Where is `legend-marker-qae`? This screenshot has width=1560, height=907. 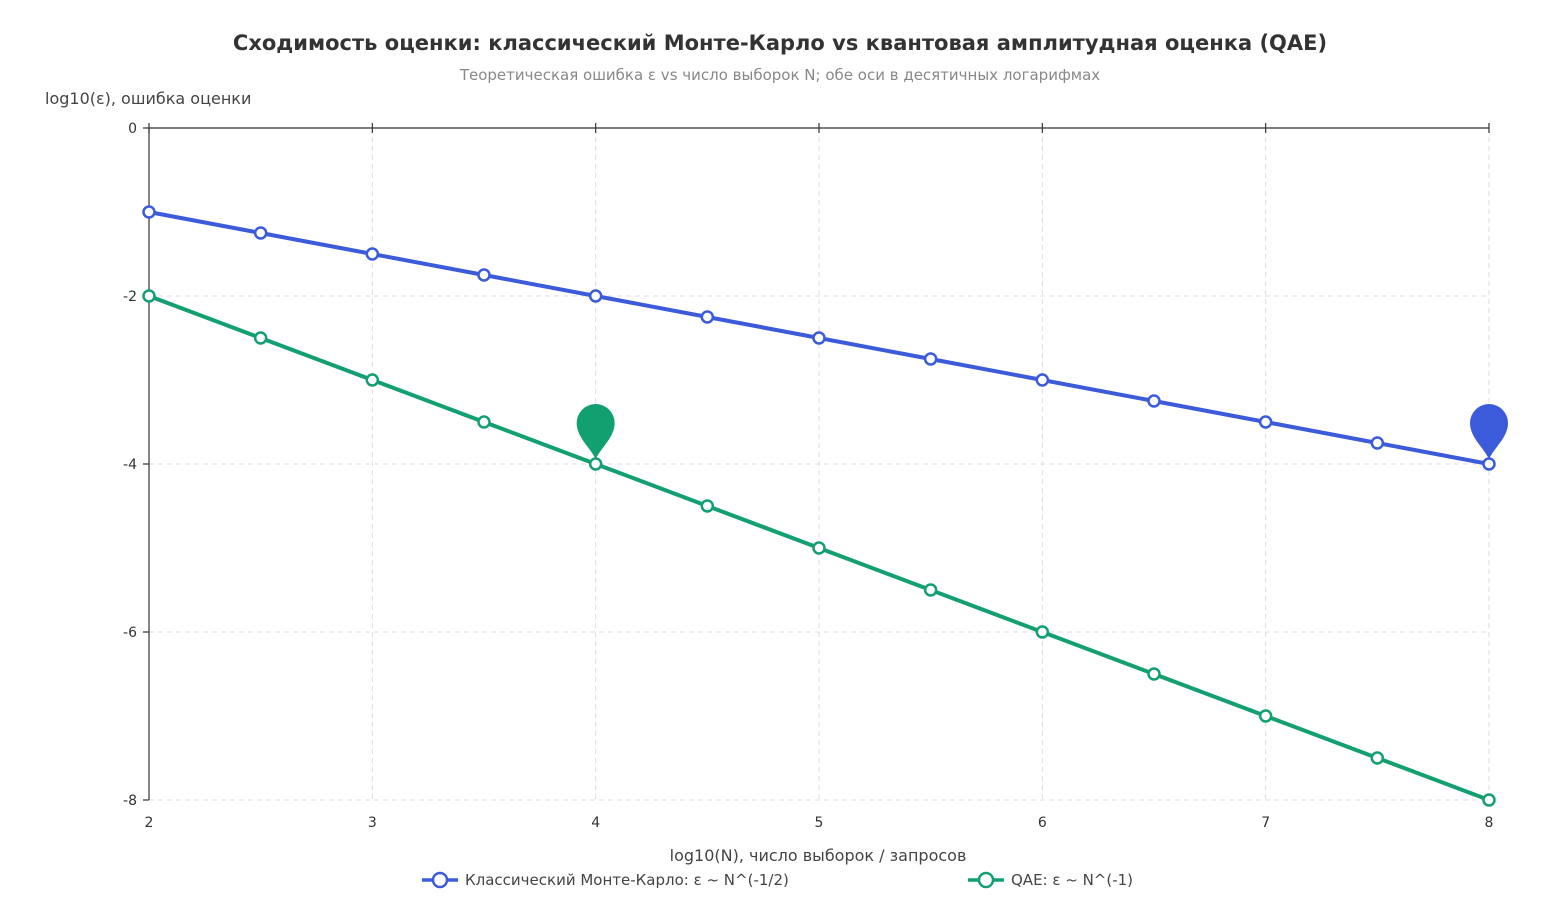
legend-marker-qae is located at coordinates (986, 880).